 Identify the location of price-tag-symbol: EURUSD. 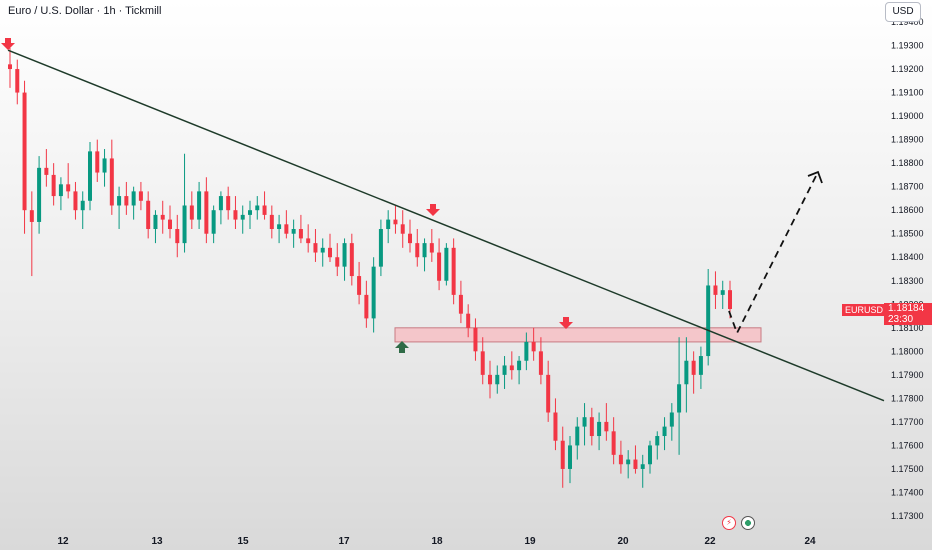
(864, 310).